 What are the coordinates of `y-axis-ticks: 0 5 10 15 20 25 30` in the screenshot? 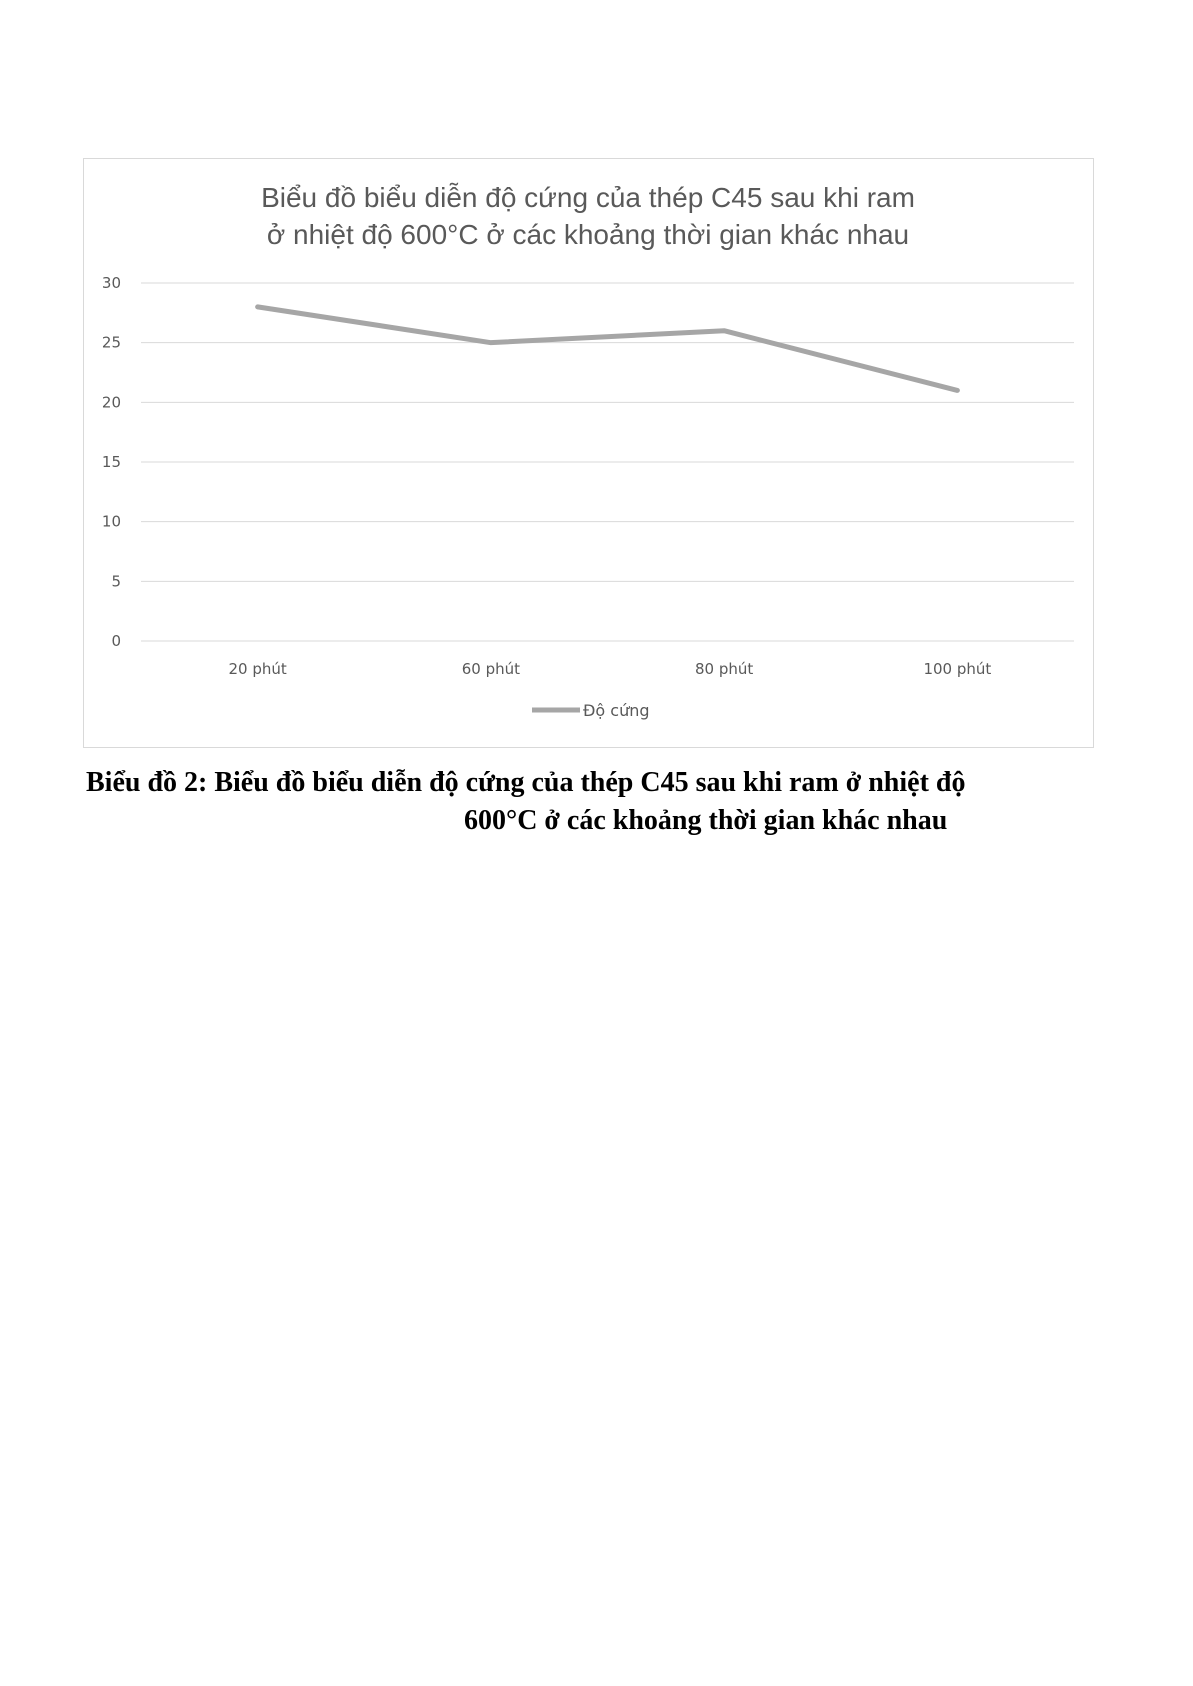 It's located at (111, 462).